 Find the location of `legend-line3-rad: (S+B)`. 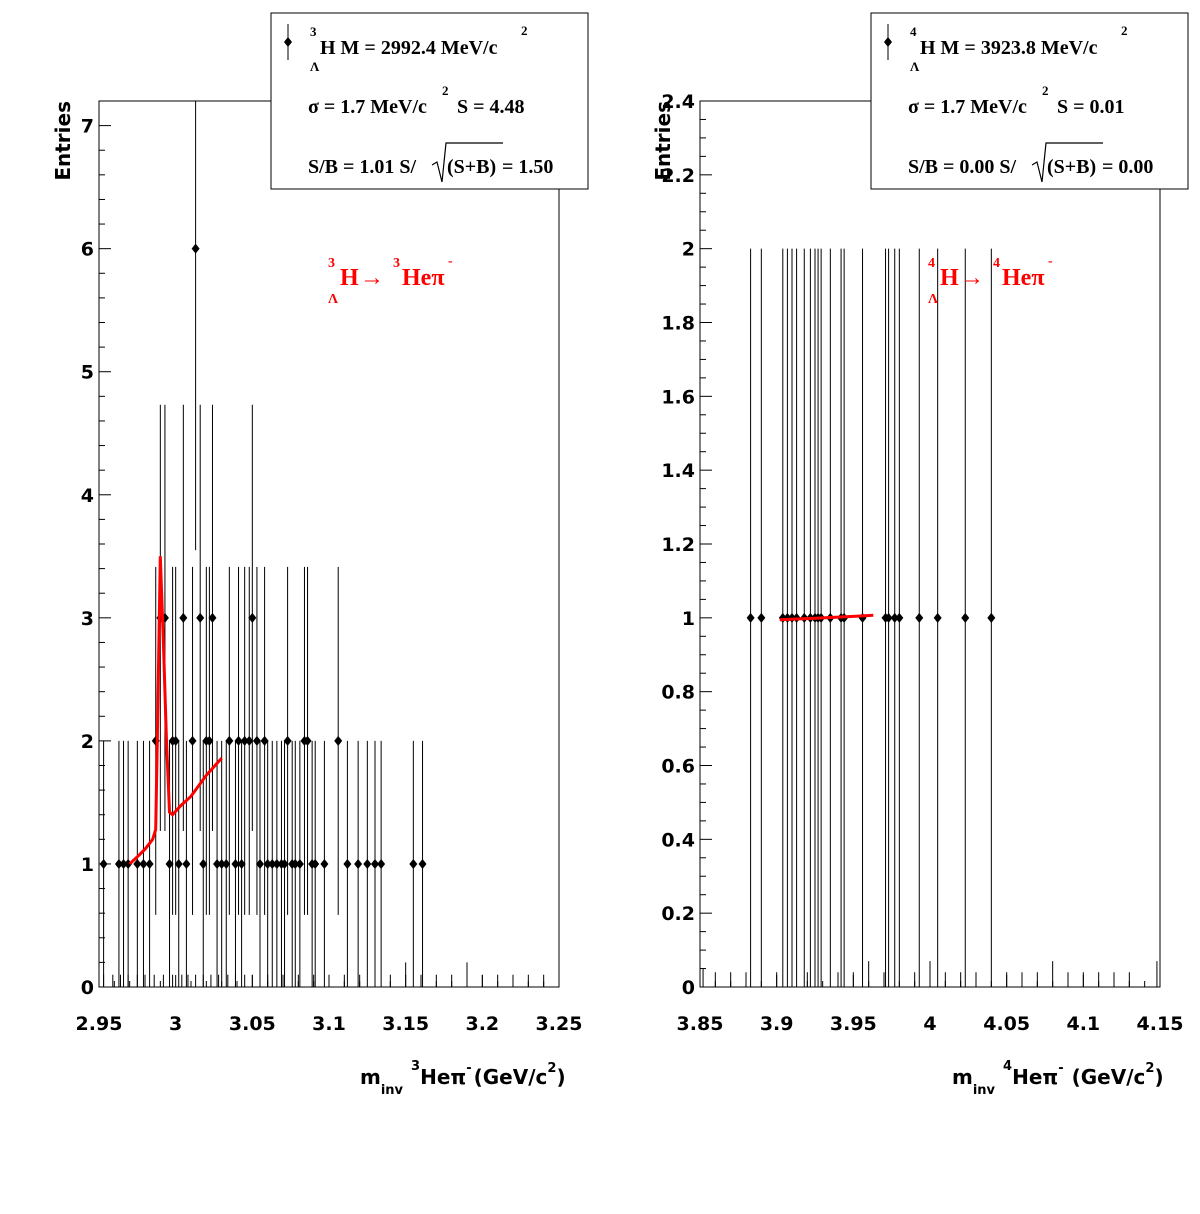

legend-line3-rad: (S+B) is located at coordinates (471, 167).